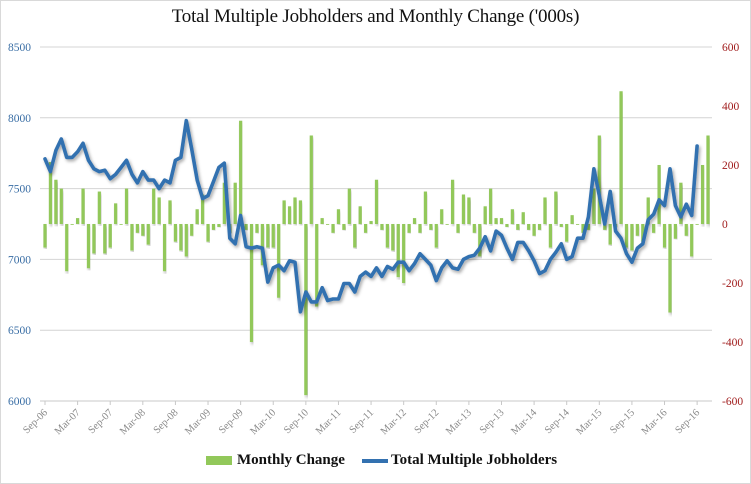  I want to click on legend-item-total-jobholders: Total Multiple Jobholders, so click(459, 460).